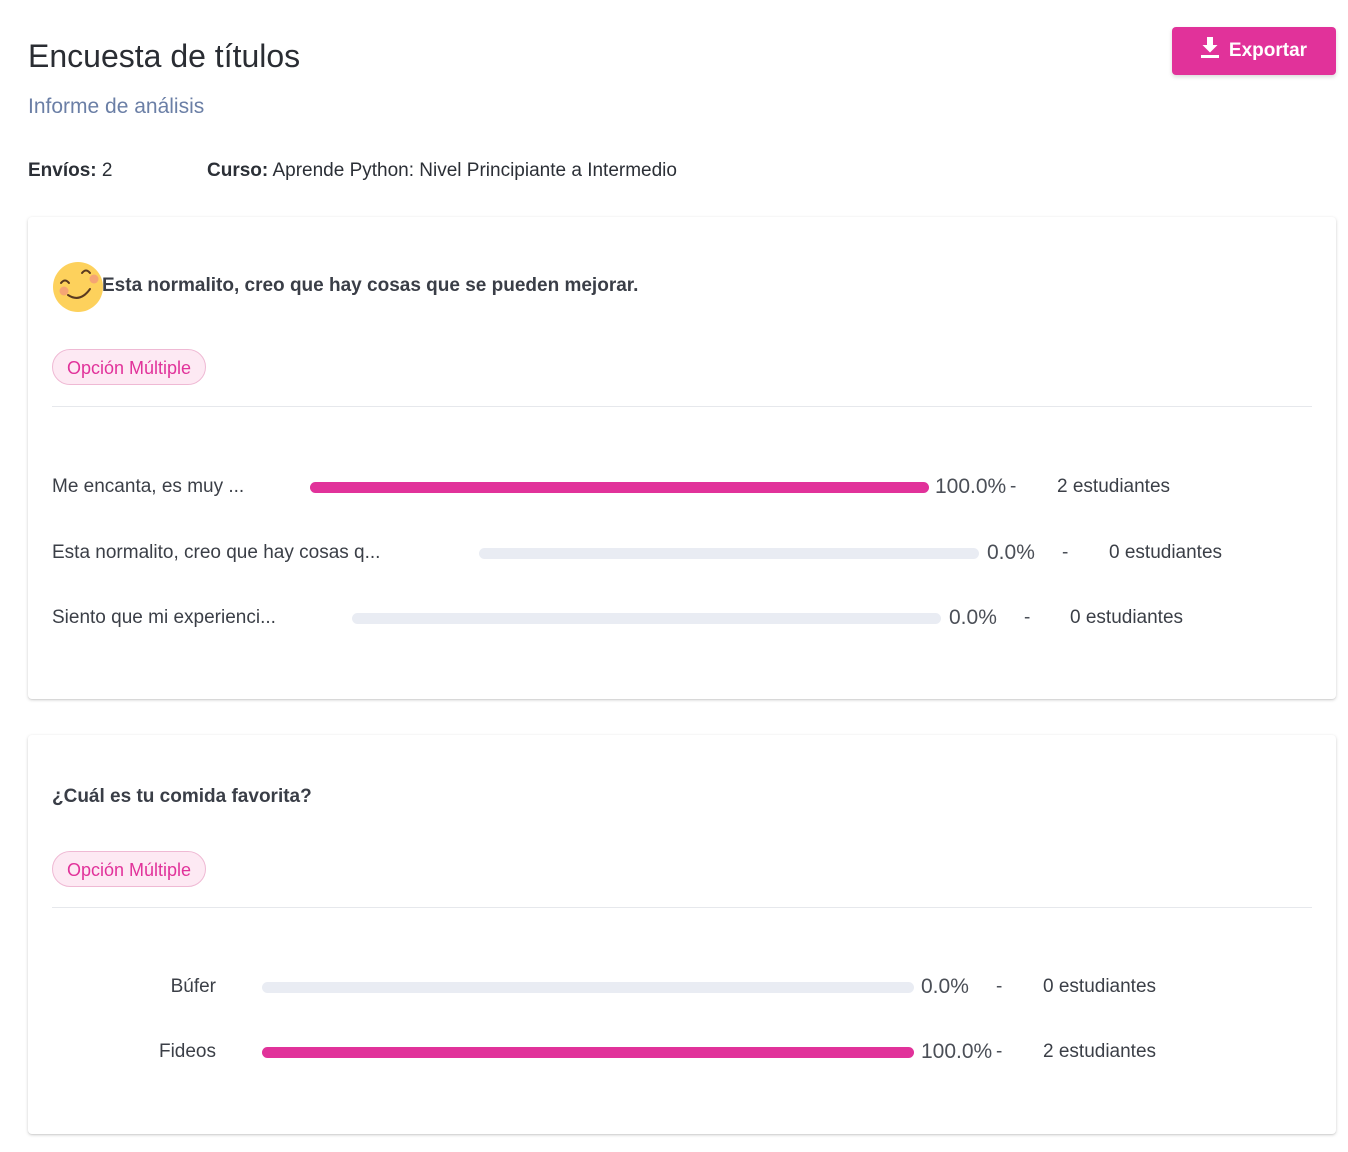  Describe the element at coordinates (164, 56) in the screenshot. I see `page-title: Encuesta de títulos` at that location.